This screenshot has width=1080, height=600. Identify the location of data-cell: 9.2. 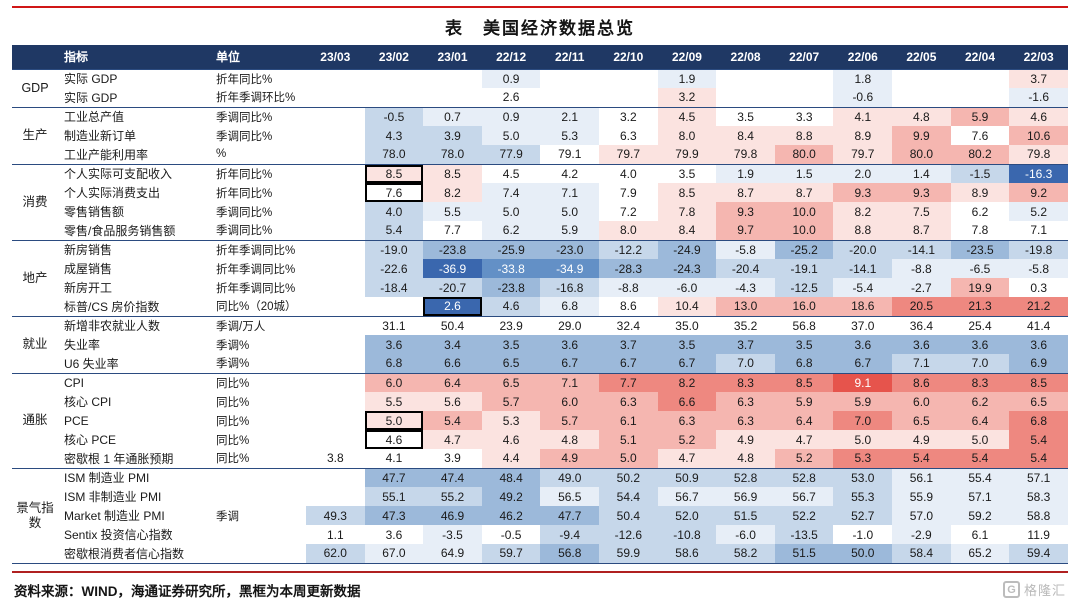
(1038, 192).